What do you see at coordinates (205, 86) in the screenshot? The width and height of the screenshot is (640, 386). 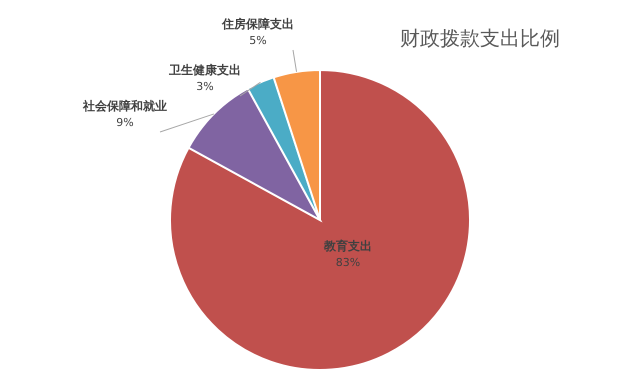 I see `data-label: 3%` at bounding box center [205, 86].